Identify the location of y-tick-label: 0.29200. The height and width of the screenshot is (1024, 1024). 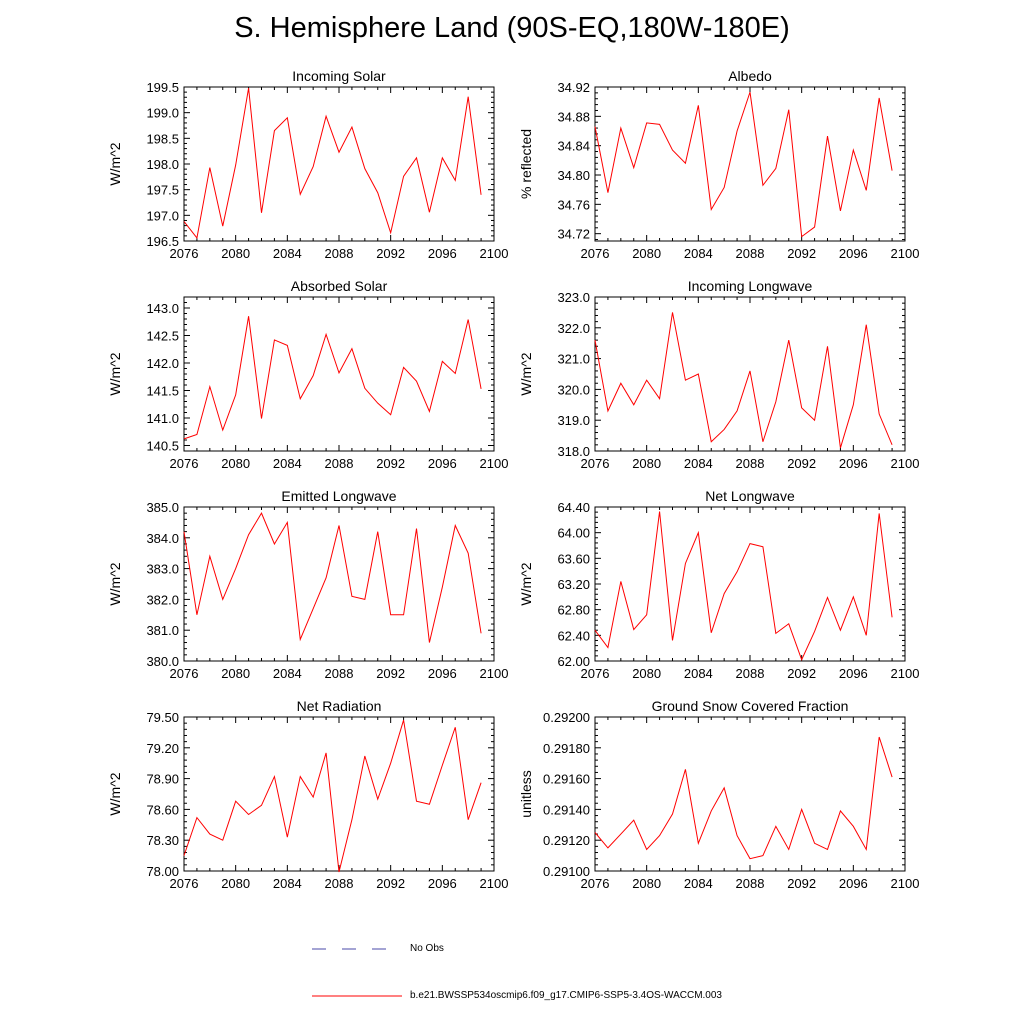
(566, 717).